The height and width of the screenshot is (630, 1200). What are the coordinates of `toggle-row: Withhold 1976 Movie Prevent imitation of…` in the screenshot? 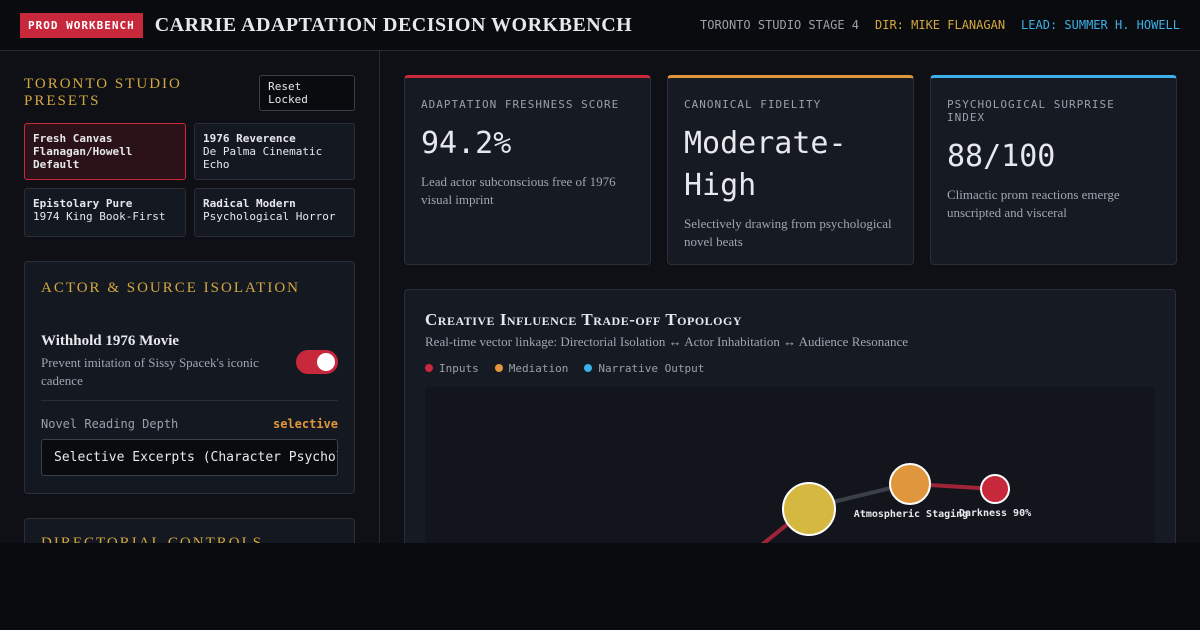 It's located at (189, 367).